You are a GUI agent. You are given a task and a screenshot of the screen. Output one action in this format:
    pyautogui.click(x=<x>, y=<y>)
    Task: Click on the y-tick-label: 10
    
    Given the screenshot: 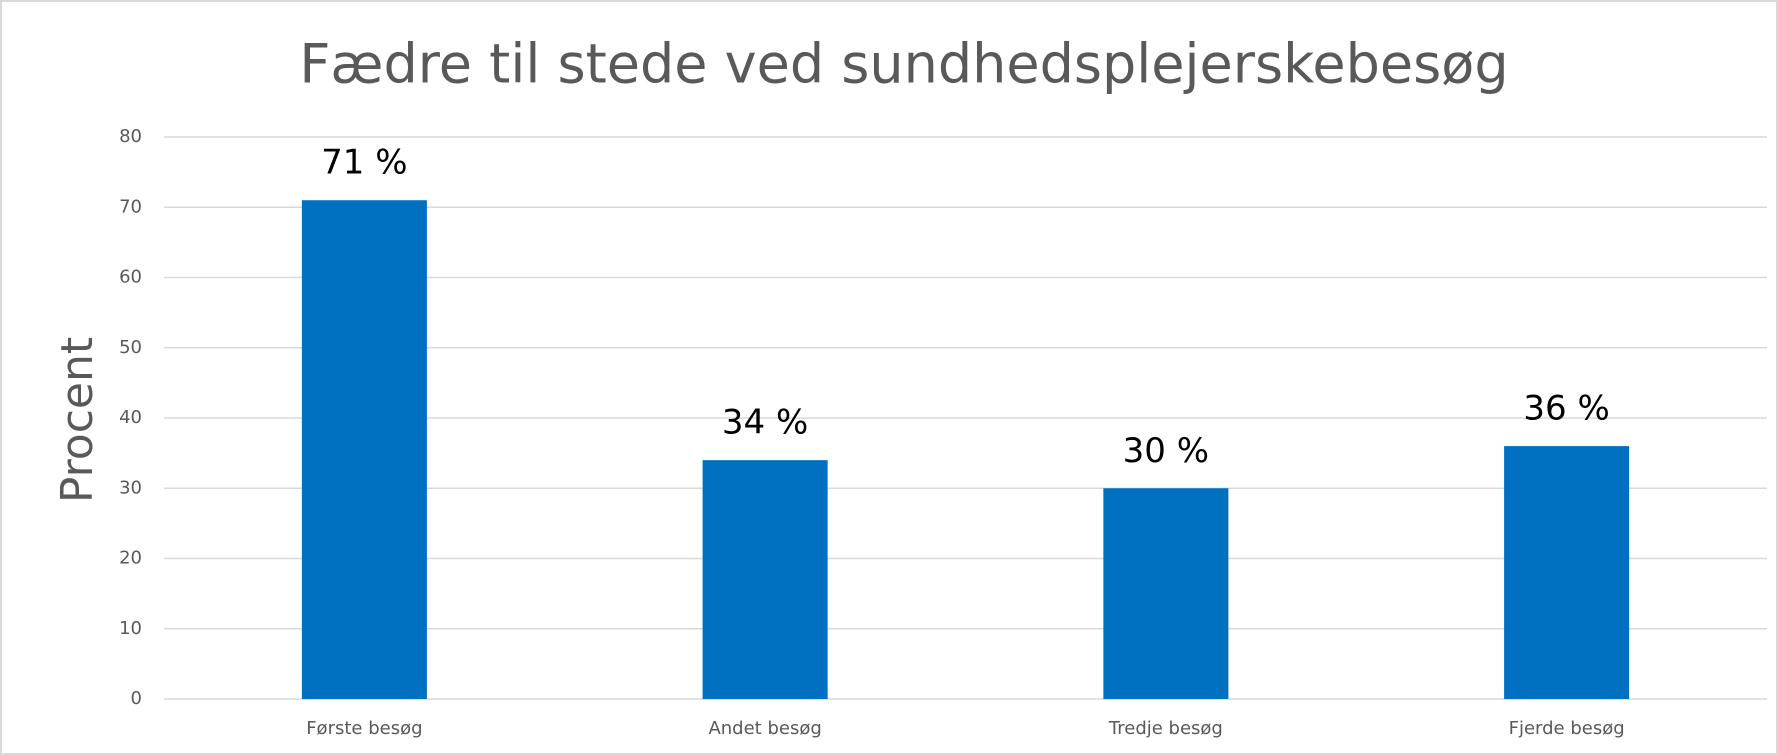 What is the action you would take?
    pyautogui.click(x=130, y=628)
    